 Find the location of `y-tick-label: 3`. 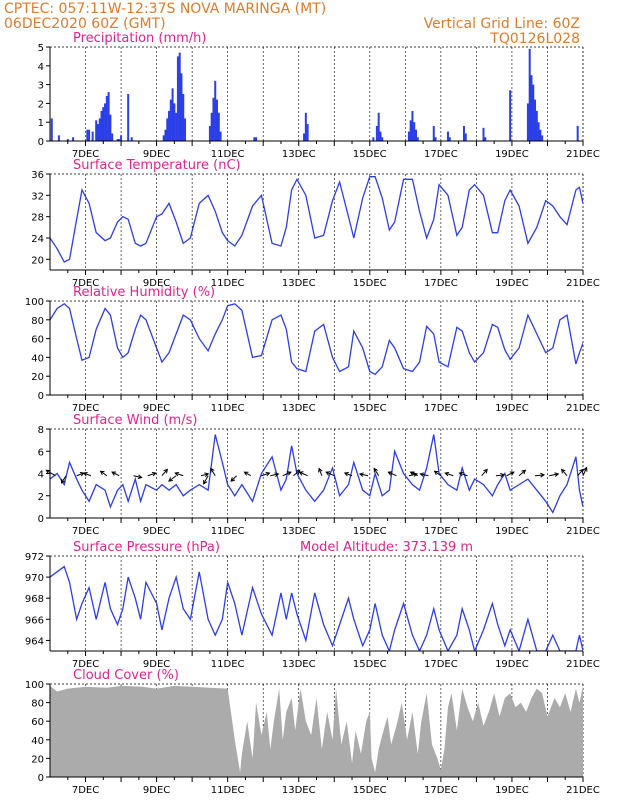

y-tick-label: 3 is located at coordinates (41, 86).